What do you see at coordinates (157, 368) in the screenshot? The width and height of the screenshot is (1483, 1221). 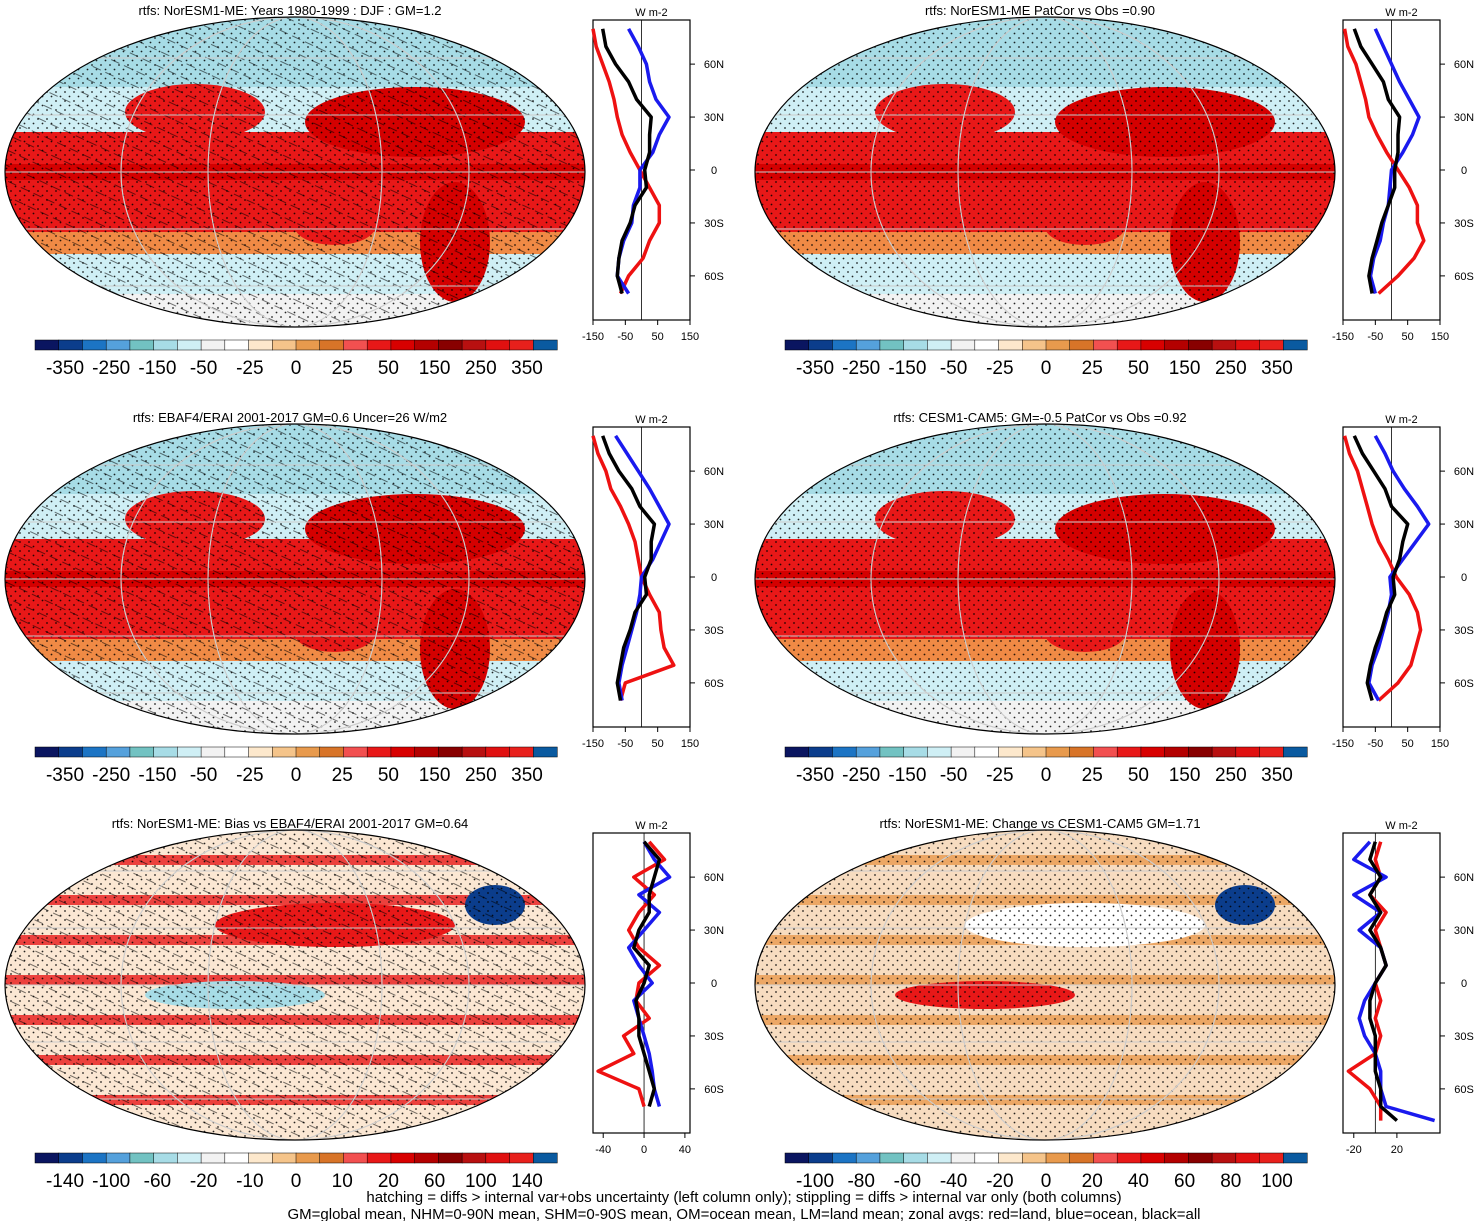 I see `colorbar-tick-label: -150` at bounding box center [157, 368].